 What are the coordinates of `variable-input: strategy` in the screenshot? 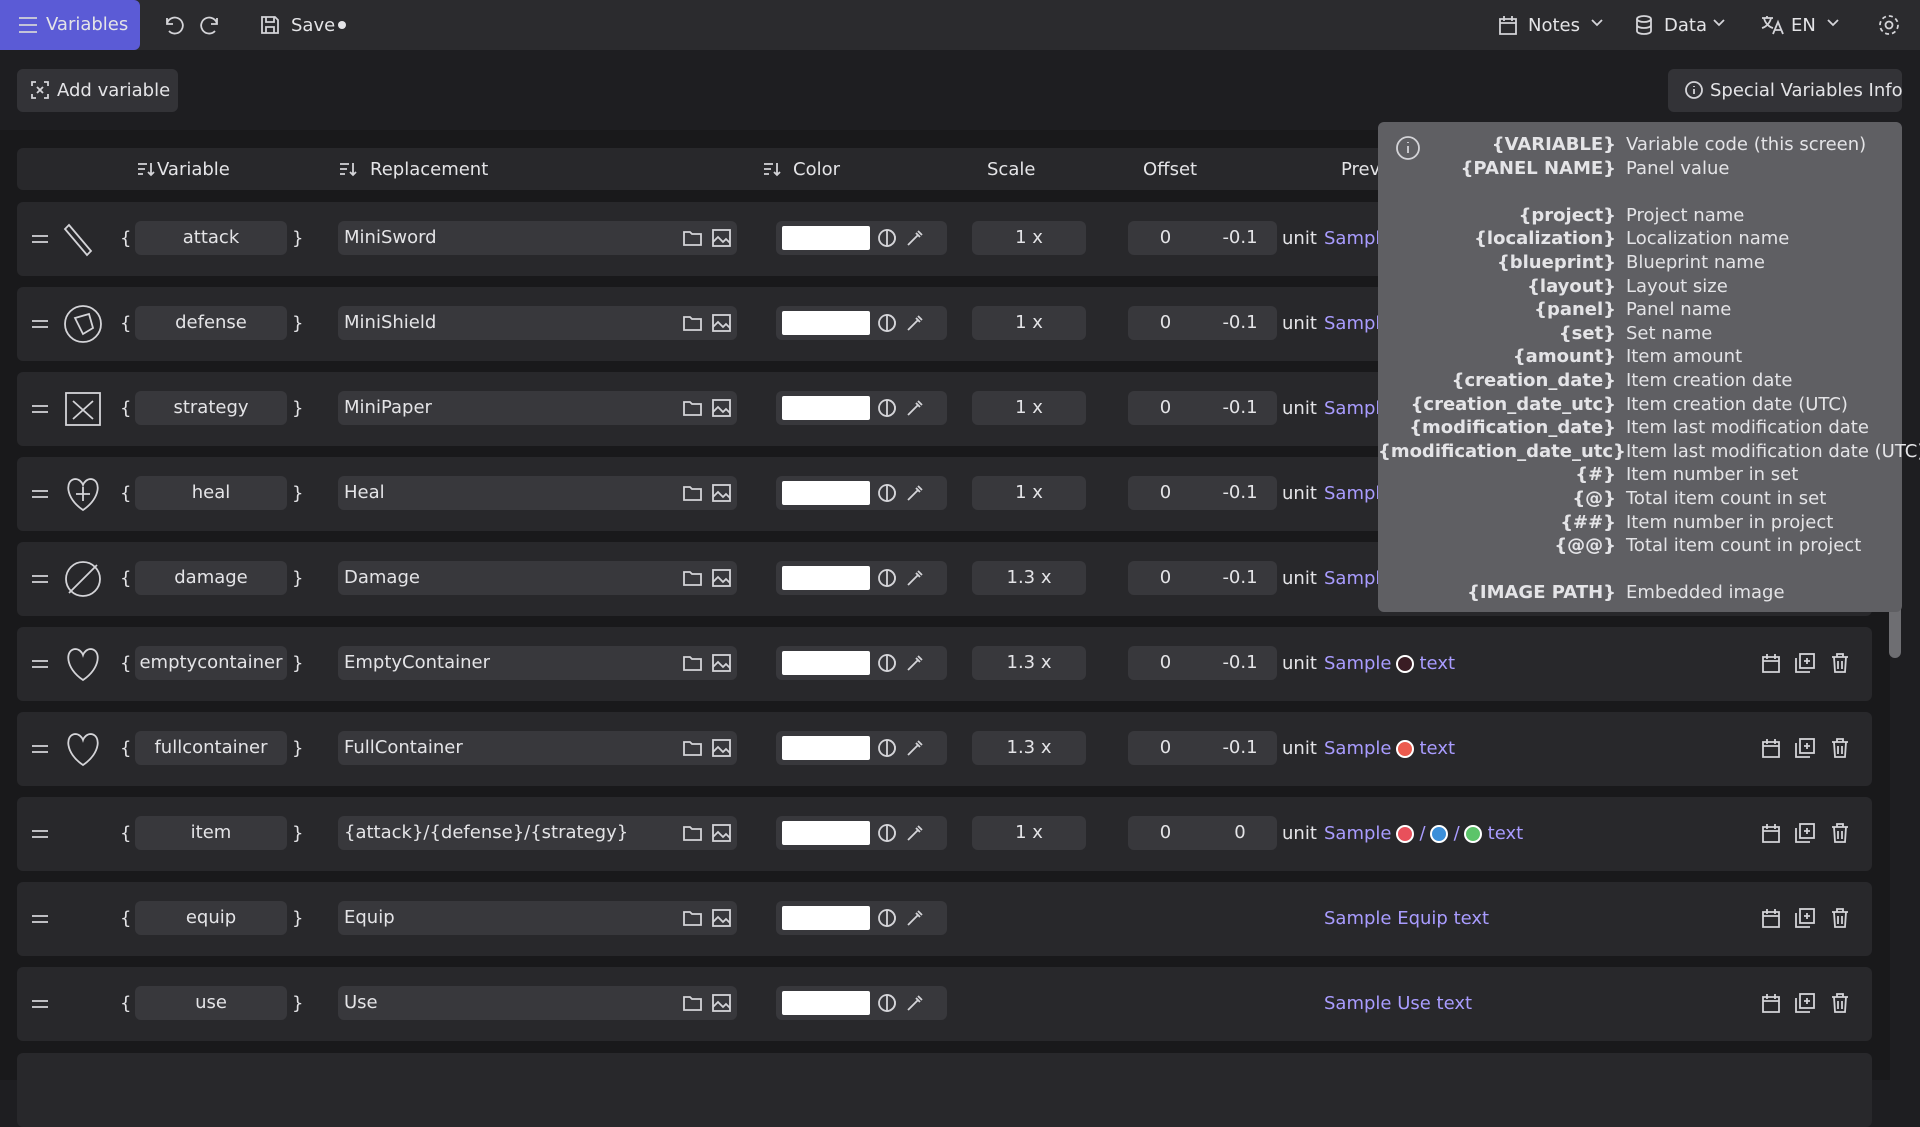 It's located at (211, 408).